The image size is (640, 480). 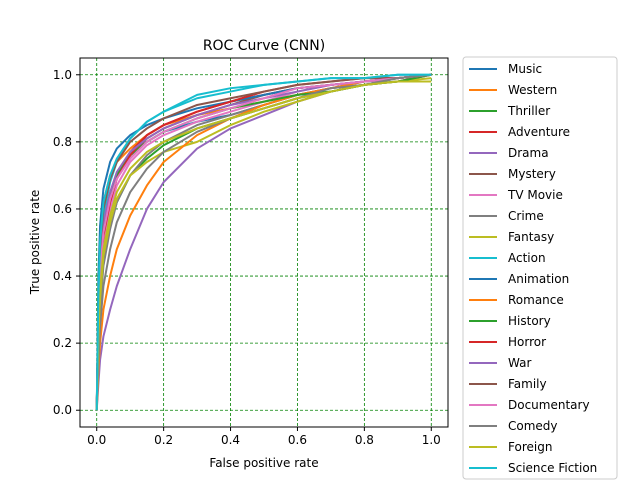 What do you see at coordinates (96, 440) in the screenshot?
I see `x-tick-label: 0.0` at bounding box center [96, 440].